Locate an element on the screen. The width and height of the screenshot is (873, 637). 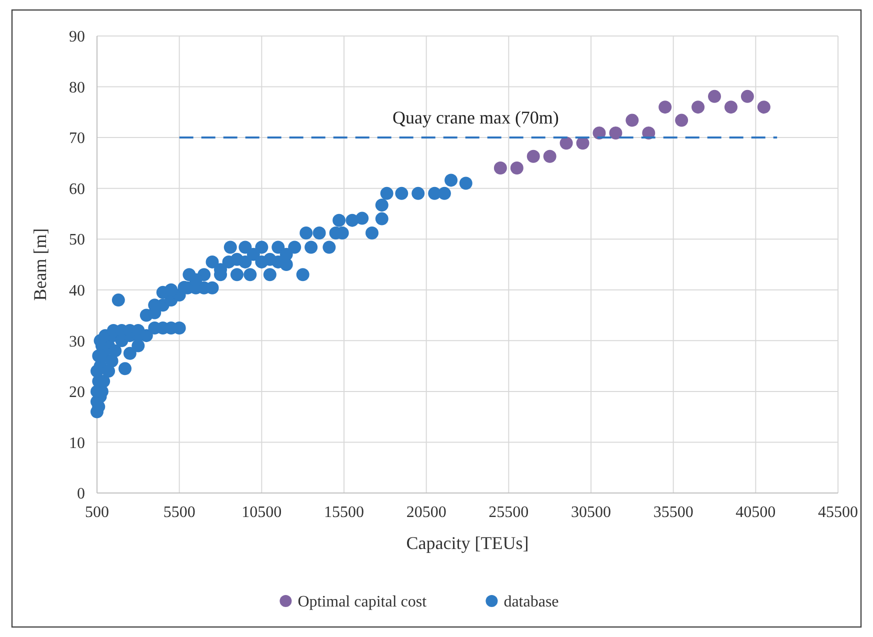
annotation: Quay crane max (70m) is located at coordinates (475, 118).